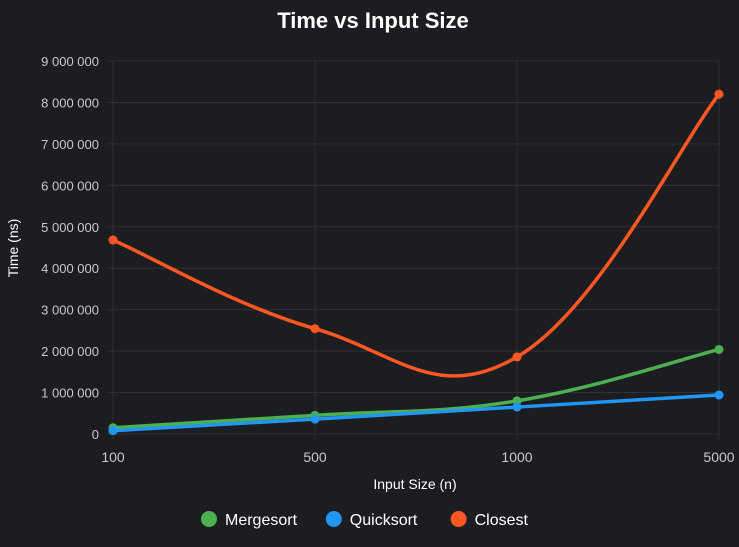 Image resolution: width=739 pixels, height=547 pixels. What do you see at coordinates (113, 457) in the screenshot?
I see `x-tick-label: 100` at bounding box center [113, 457].